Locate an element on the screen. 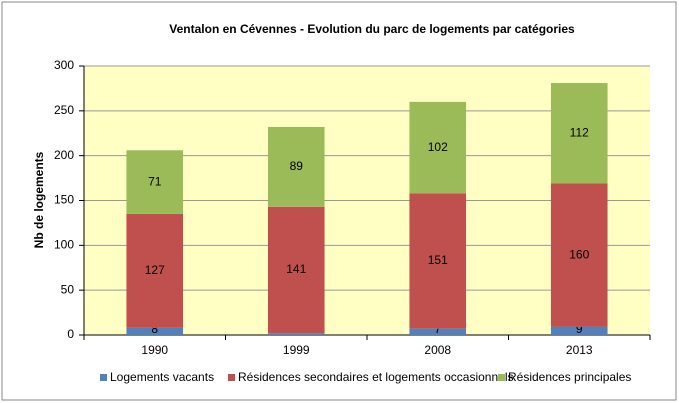 The height and width of the screenshot is (403, 679). x-tick-label: 2013 is located at coordinates (579, 350).